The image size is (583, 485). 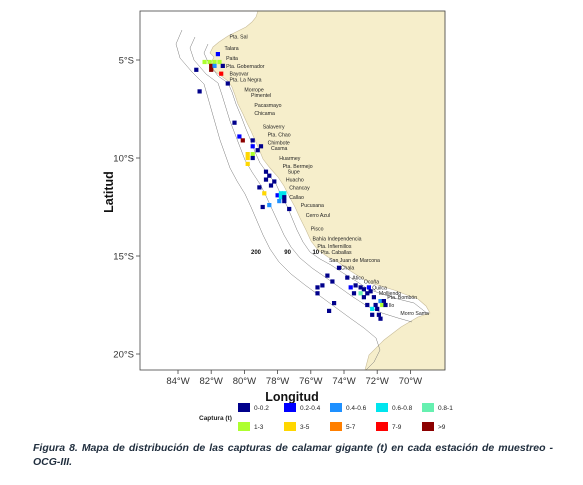 What do you see at coordinates (305, 427) in the screenshot?
I see `legend-label: 3-5` at bounding box center [305, 427].